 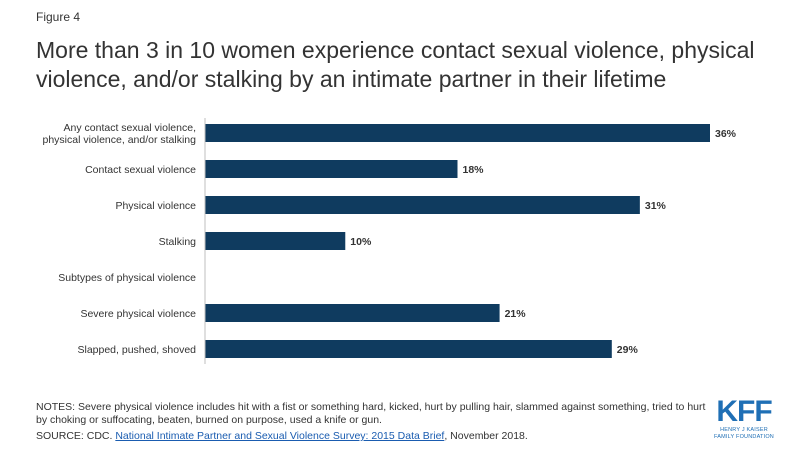 What do you see at coordinates (726, 134) in the screenshot?
I see `value-label: 36%` at bounding box center [726, 134].